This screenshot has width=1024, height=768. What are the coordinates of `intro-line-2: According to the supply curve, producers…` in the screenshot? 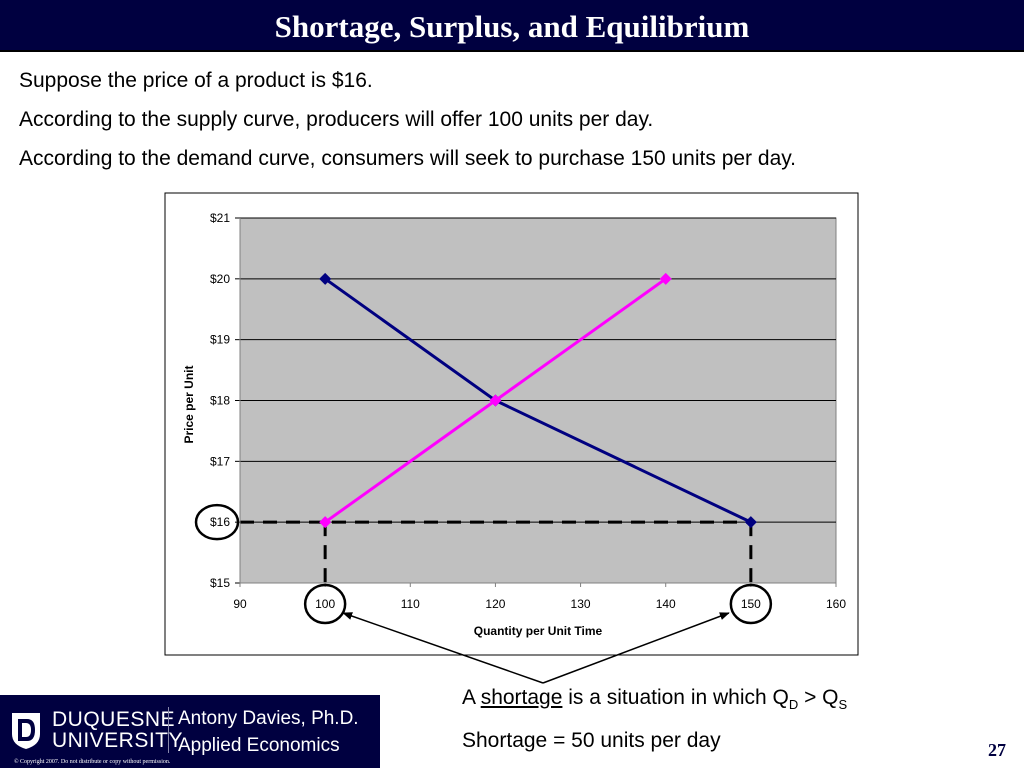 It's located at (336, 119).